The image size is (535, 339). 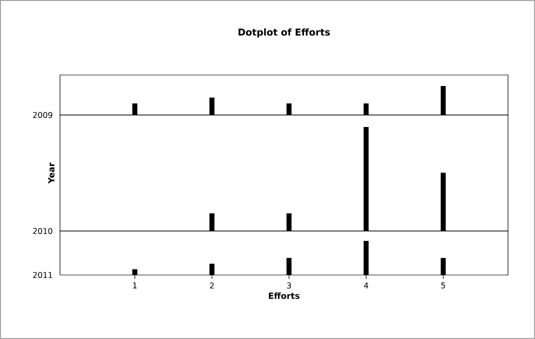 What do you see at coordinates (51, 173) in the screenshot?
I see `y-axis-title: Year` at bounding box center [51, 173].